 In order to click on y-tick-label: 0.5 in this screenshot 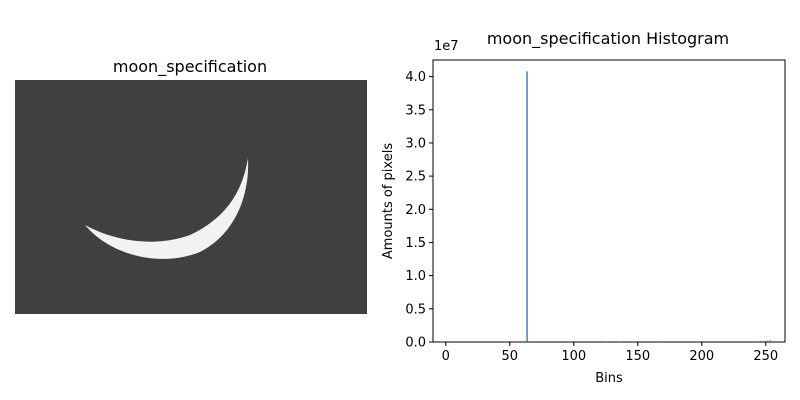, I will do `click(415, 309)`.